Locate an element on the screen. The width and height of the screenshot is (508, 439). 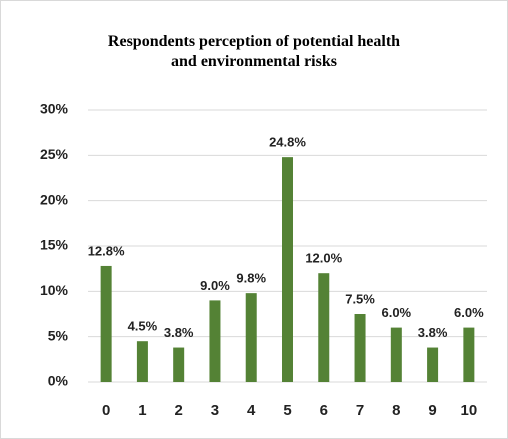
x-tick-label: 0 is located at coordinates (106, 410).